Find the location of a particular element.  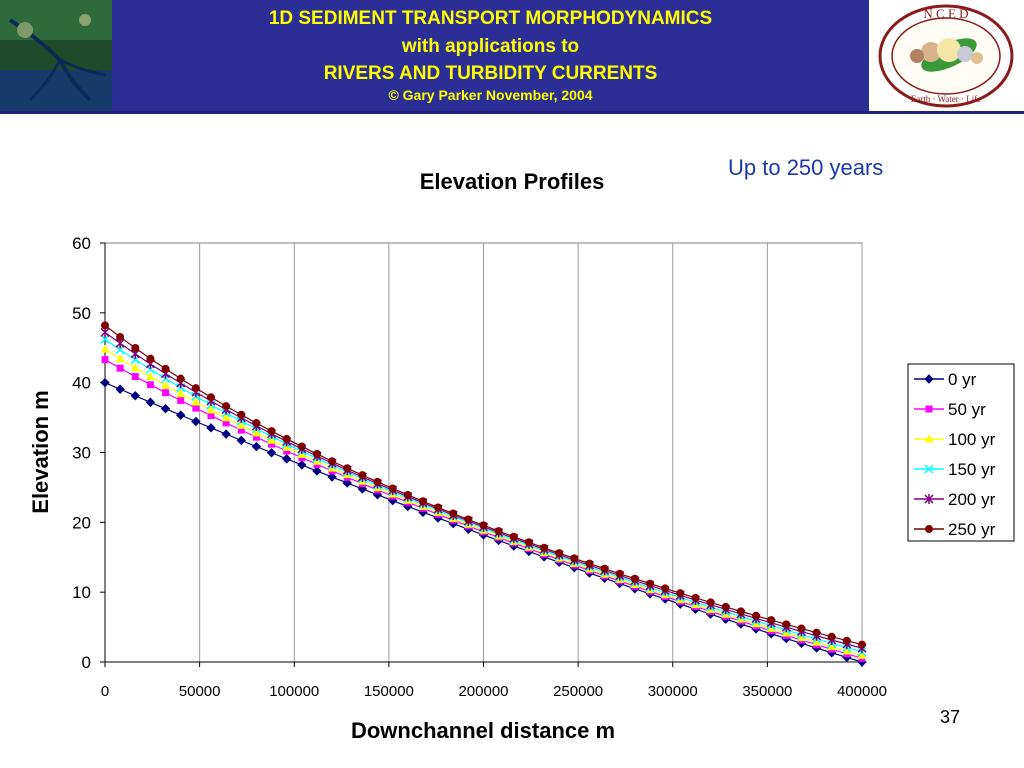

header-title-line2: with applications to is located at coordinates (490, 46).